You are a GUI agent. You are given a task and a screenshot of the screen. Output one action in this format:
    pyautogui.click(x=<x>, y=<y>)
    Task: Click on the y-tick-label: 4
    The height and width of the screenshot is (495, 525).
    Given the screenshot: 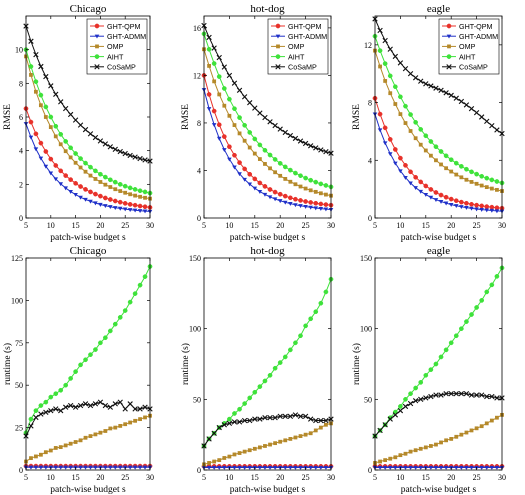 What is the action you would take?
    pyautogui.click(x=199, y=170)
    